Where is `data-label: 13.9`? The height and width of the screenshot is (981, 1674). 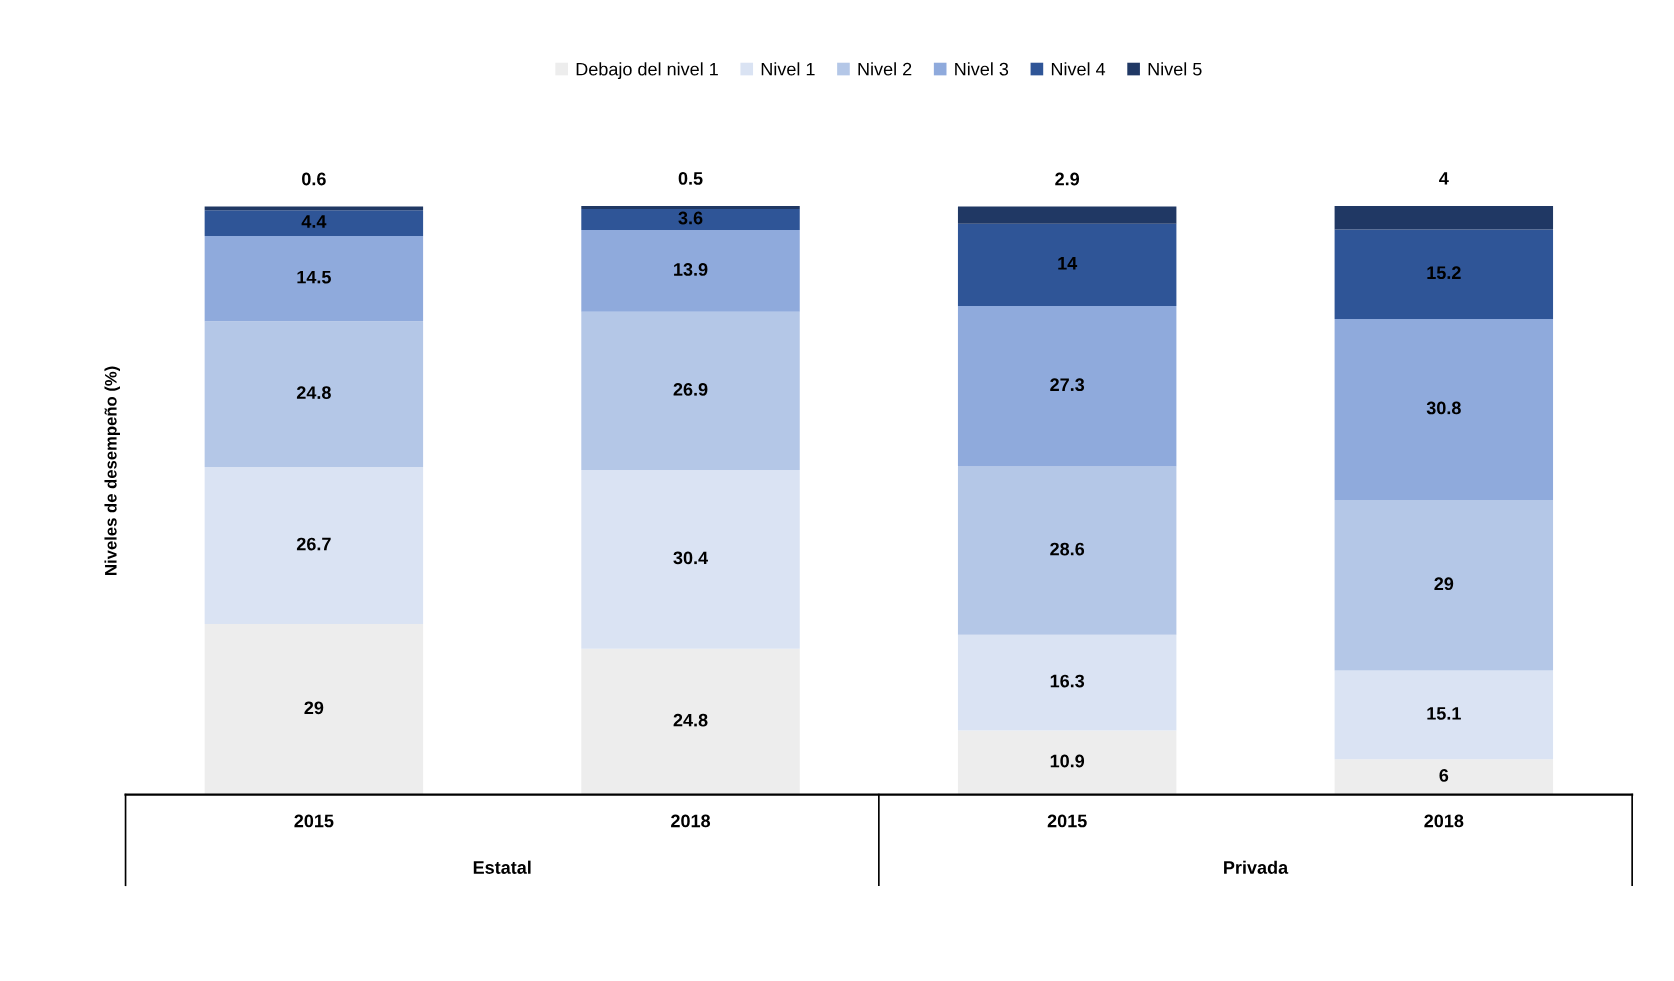
data-label: 13.9 is located at coordinates (691, 269).